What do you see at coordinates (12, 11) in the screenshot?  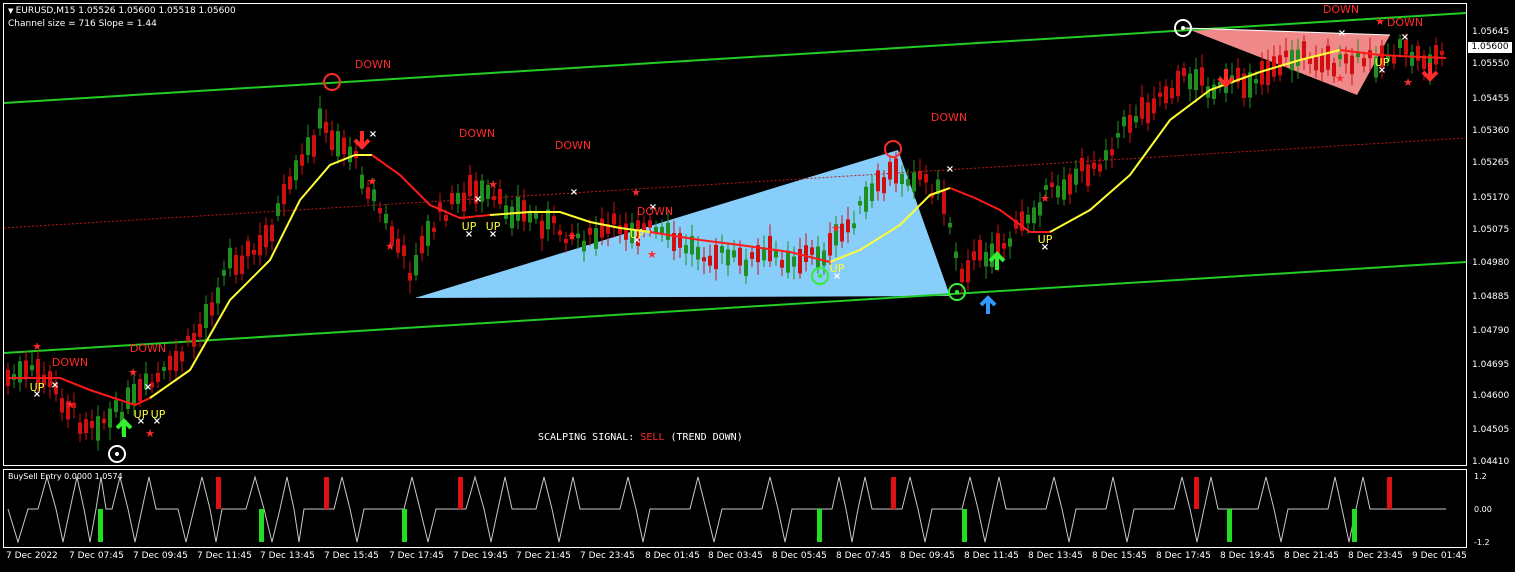 I see `dropdown-triangle-icon: ▼` at bounding box center [12, 11].